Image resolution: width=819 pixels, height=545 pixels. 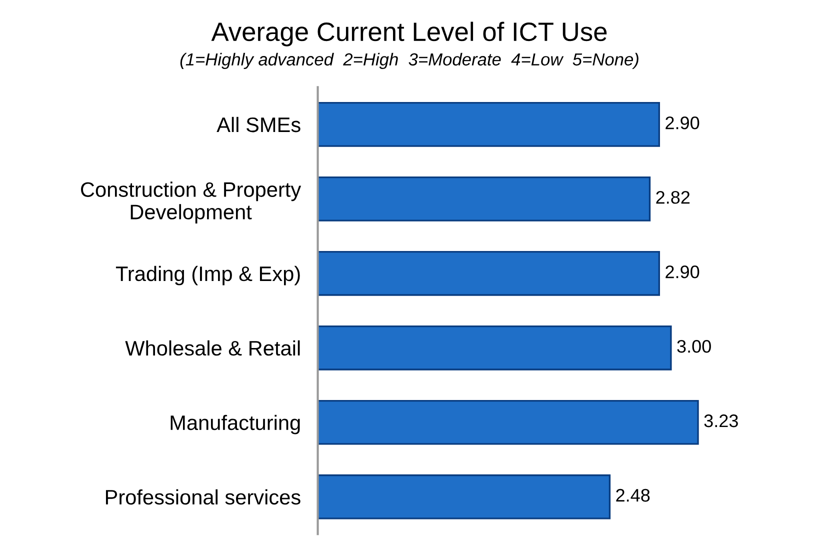 What do you see at coordinates (673, 197) in the screenshot?
I see `data-label: 2.82` at bounding box center [673, 197].